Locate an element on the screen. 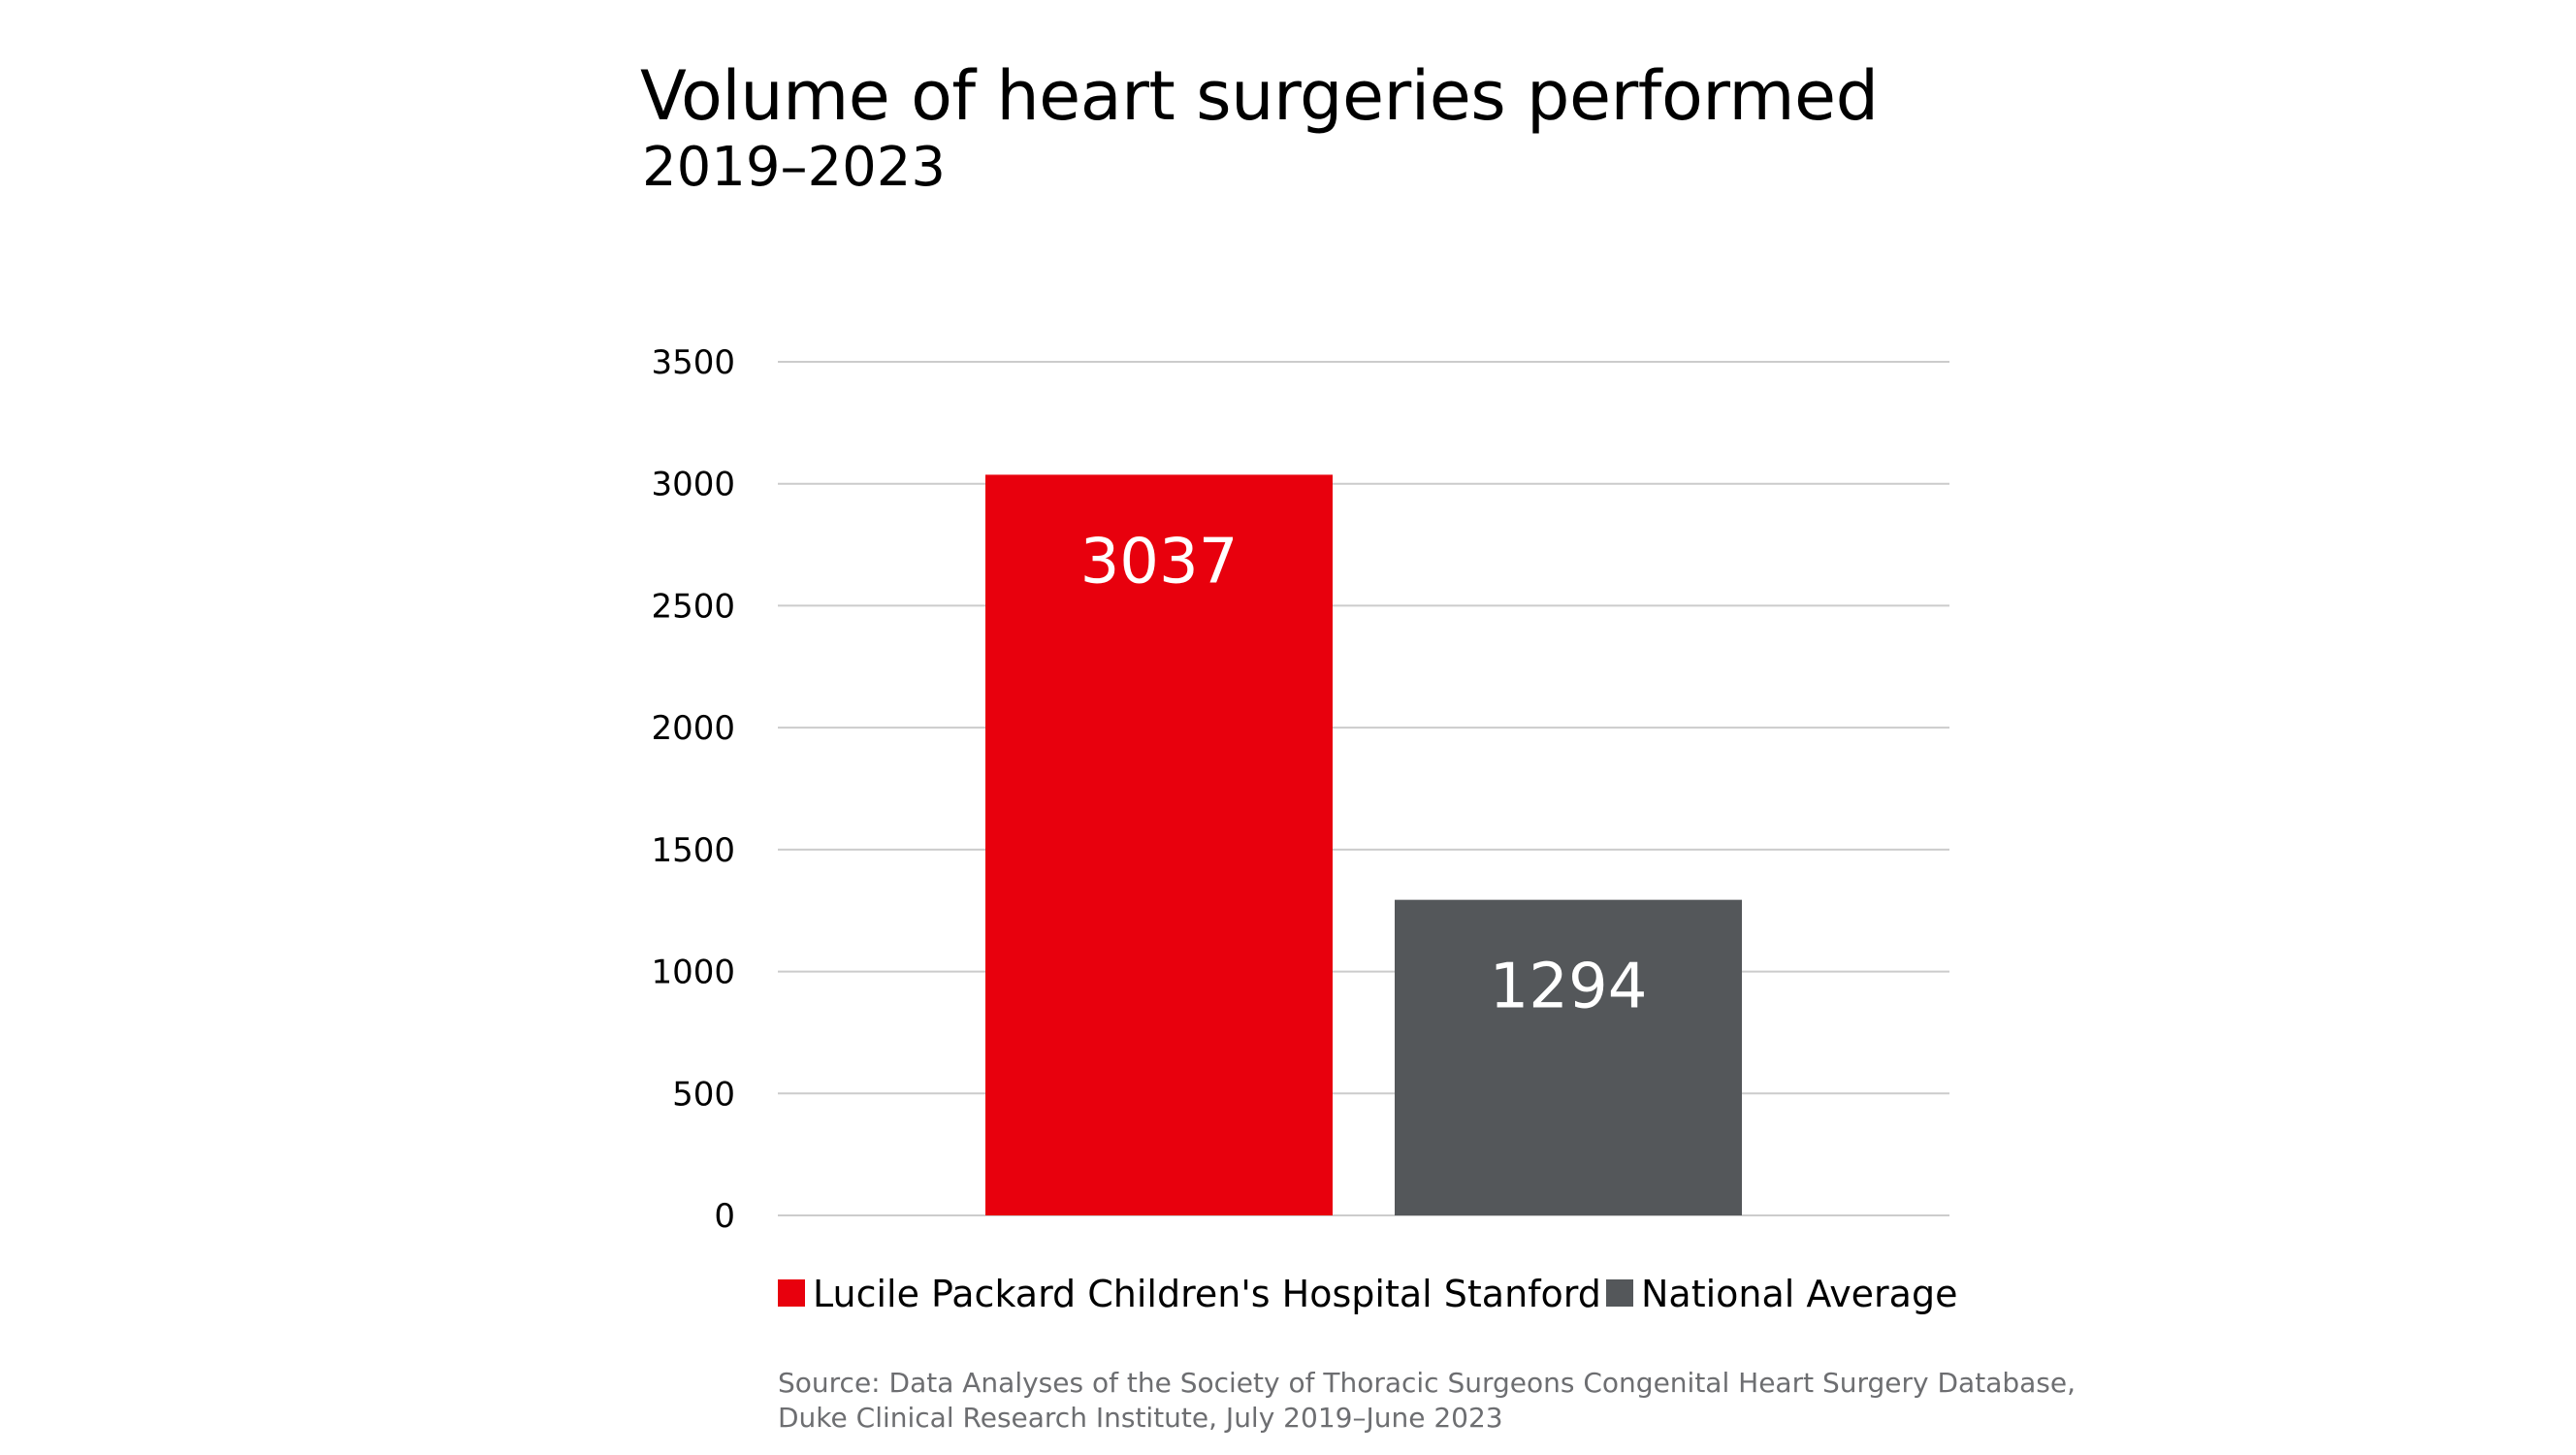  y-tick-label-3000: 3000 is located at coordinates (693, 485).